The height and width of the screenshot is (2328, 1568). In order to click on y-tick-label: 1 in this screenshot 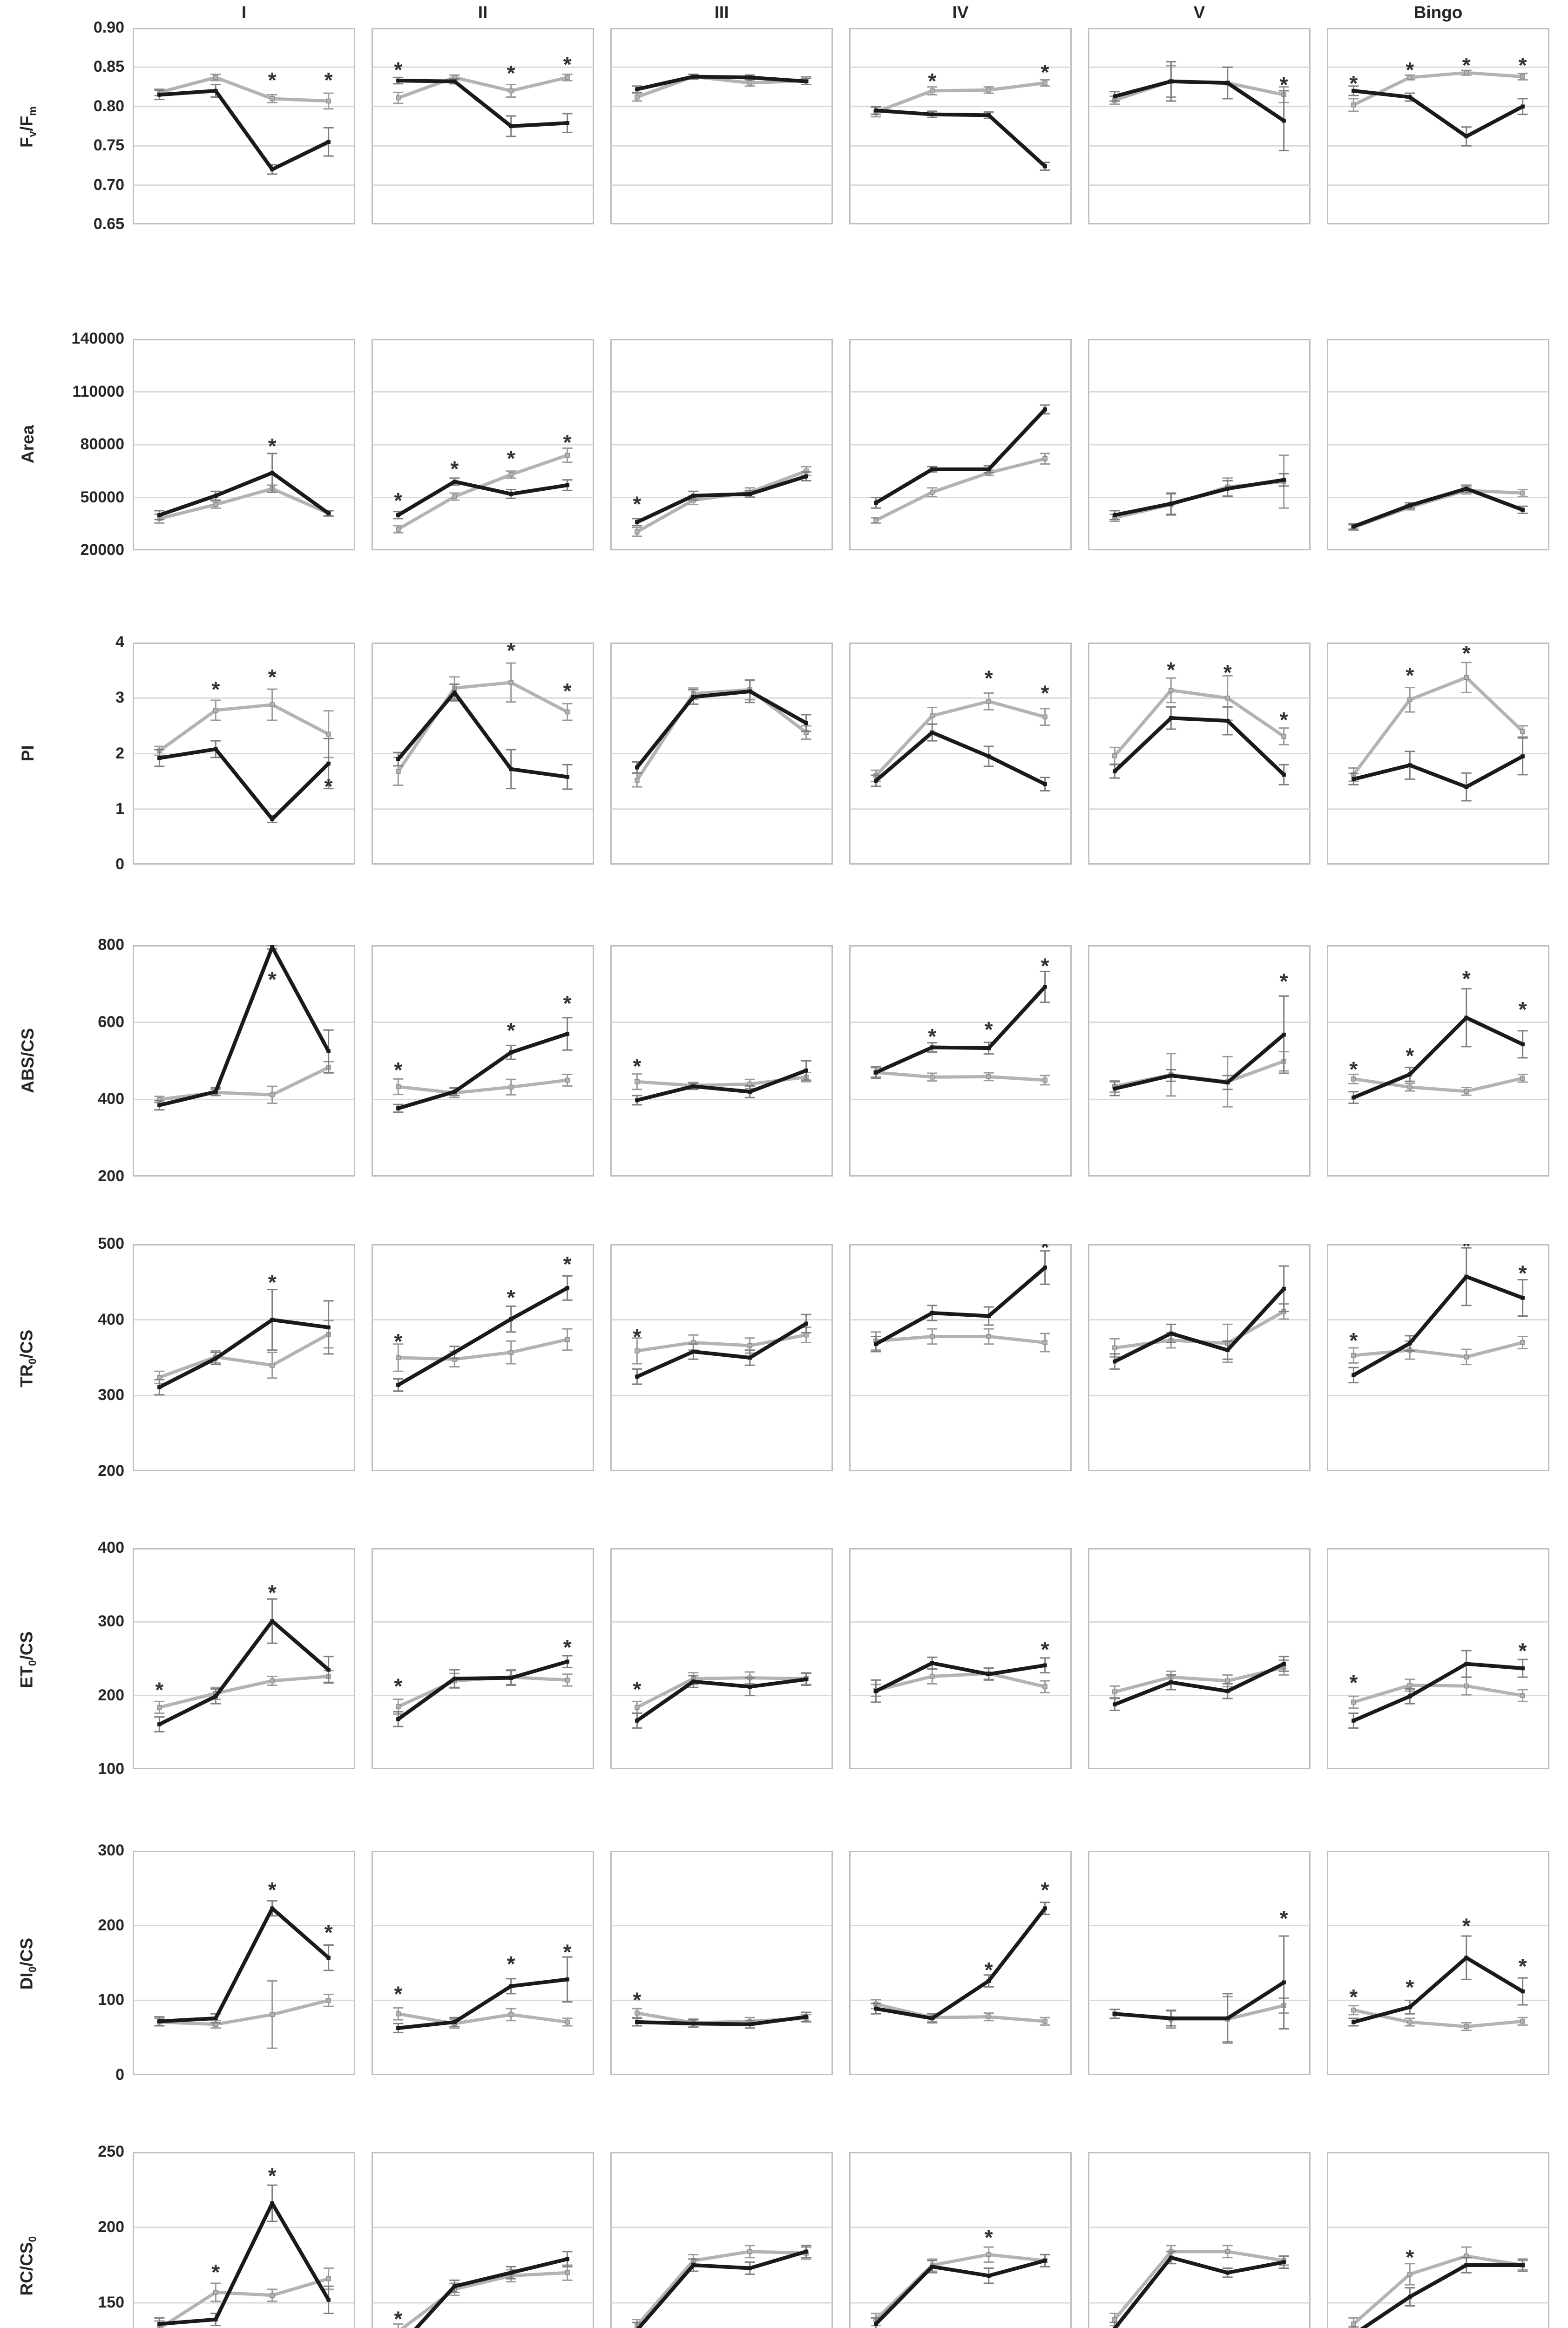, I will do `click(119, 808)`.